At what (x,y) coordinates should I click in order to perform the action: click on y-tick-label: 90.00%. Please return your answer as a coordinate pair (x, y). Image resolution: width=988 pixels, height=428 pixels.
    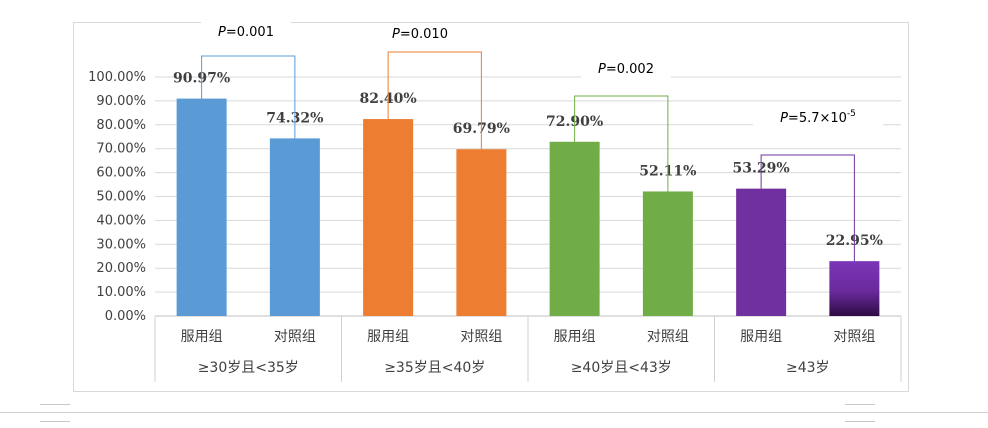
    Looking at the image, I should click on (121, 101).